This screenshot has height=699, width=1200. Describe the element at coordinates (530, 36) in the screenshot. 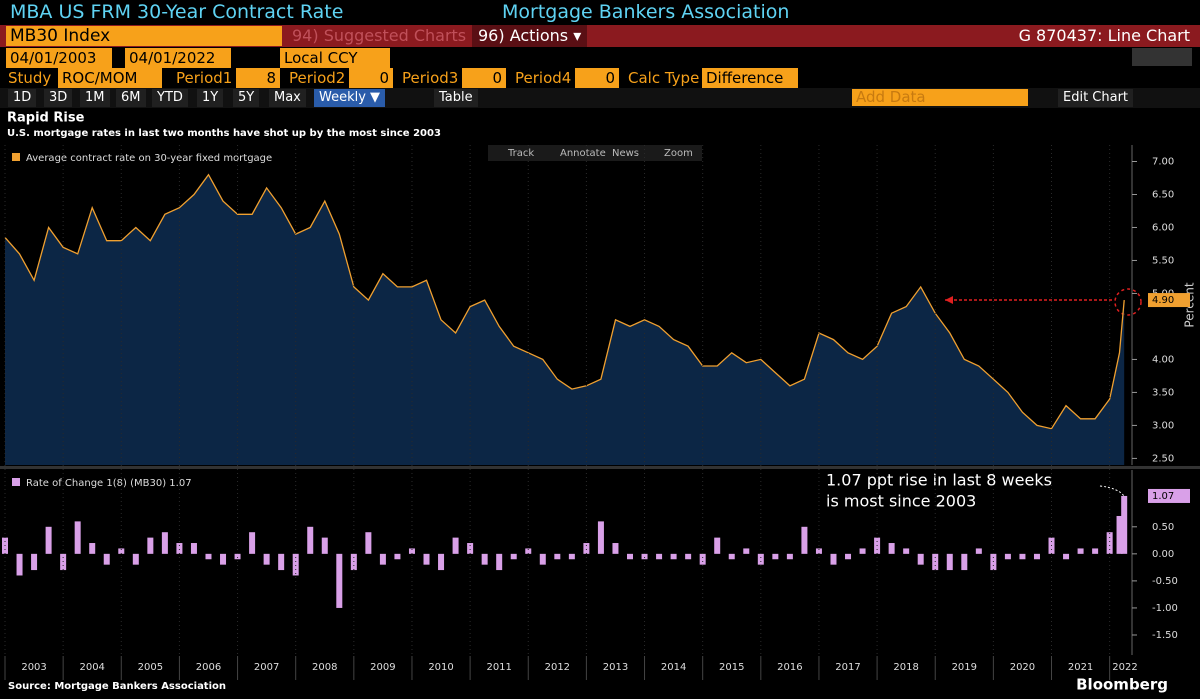

I see `actions-menu: 96) Actions ▾` at that location.